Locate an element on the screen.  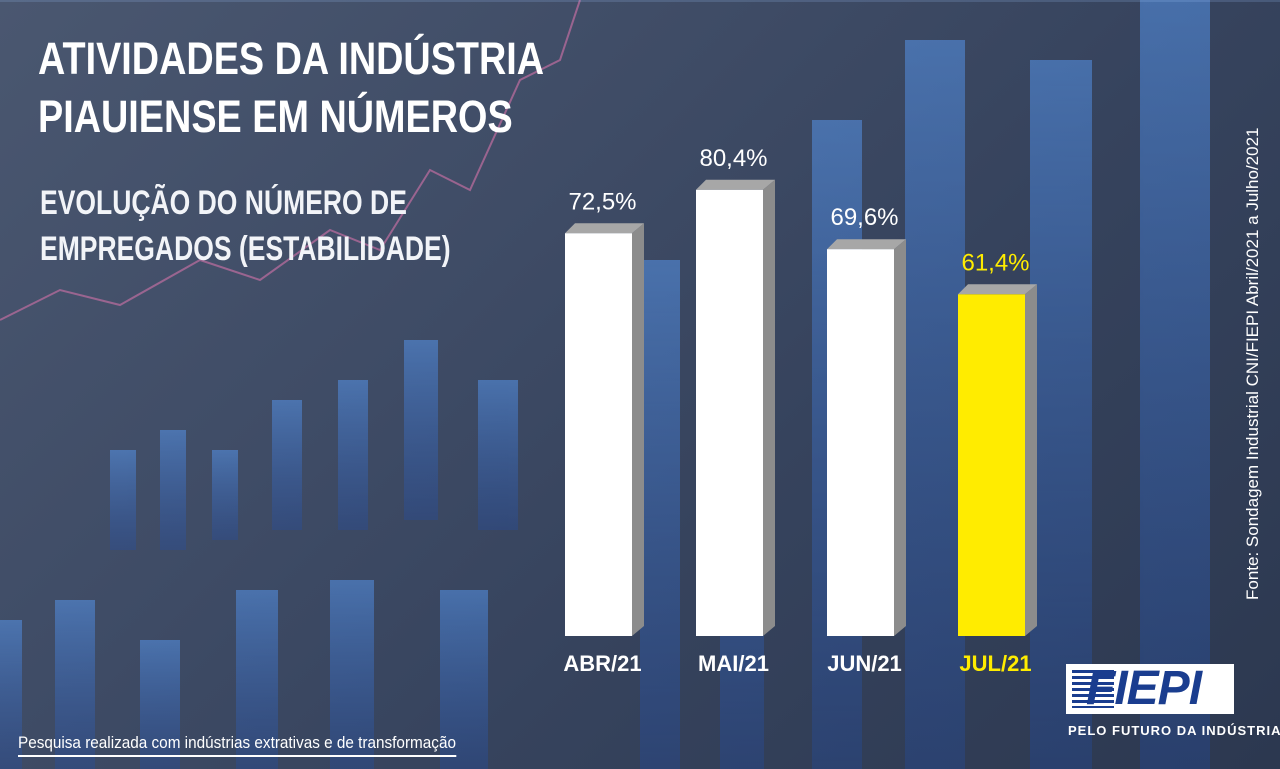
logo-stripes is located at coordinates (1093, 689).